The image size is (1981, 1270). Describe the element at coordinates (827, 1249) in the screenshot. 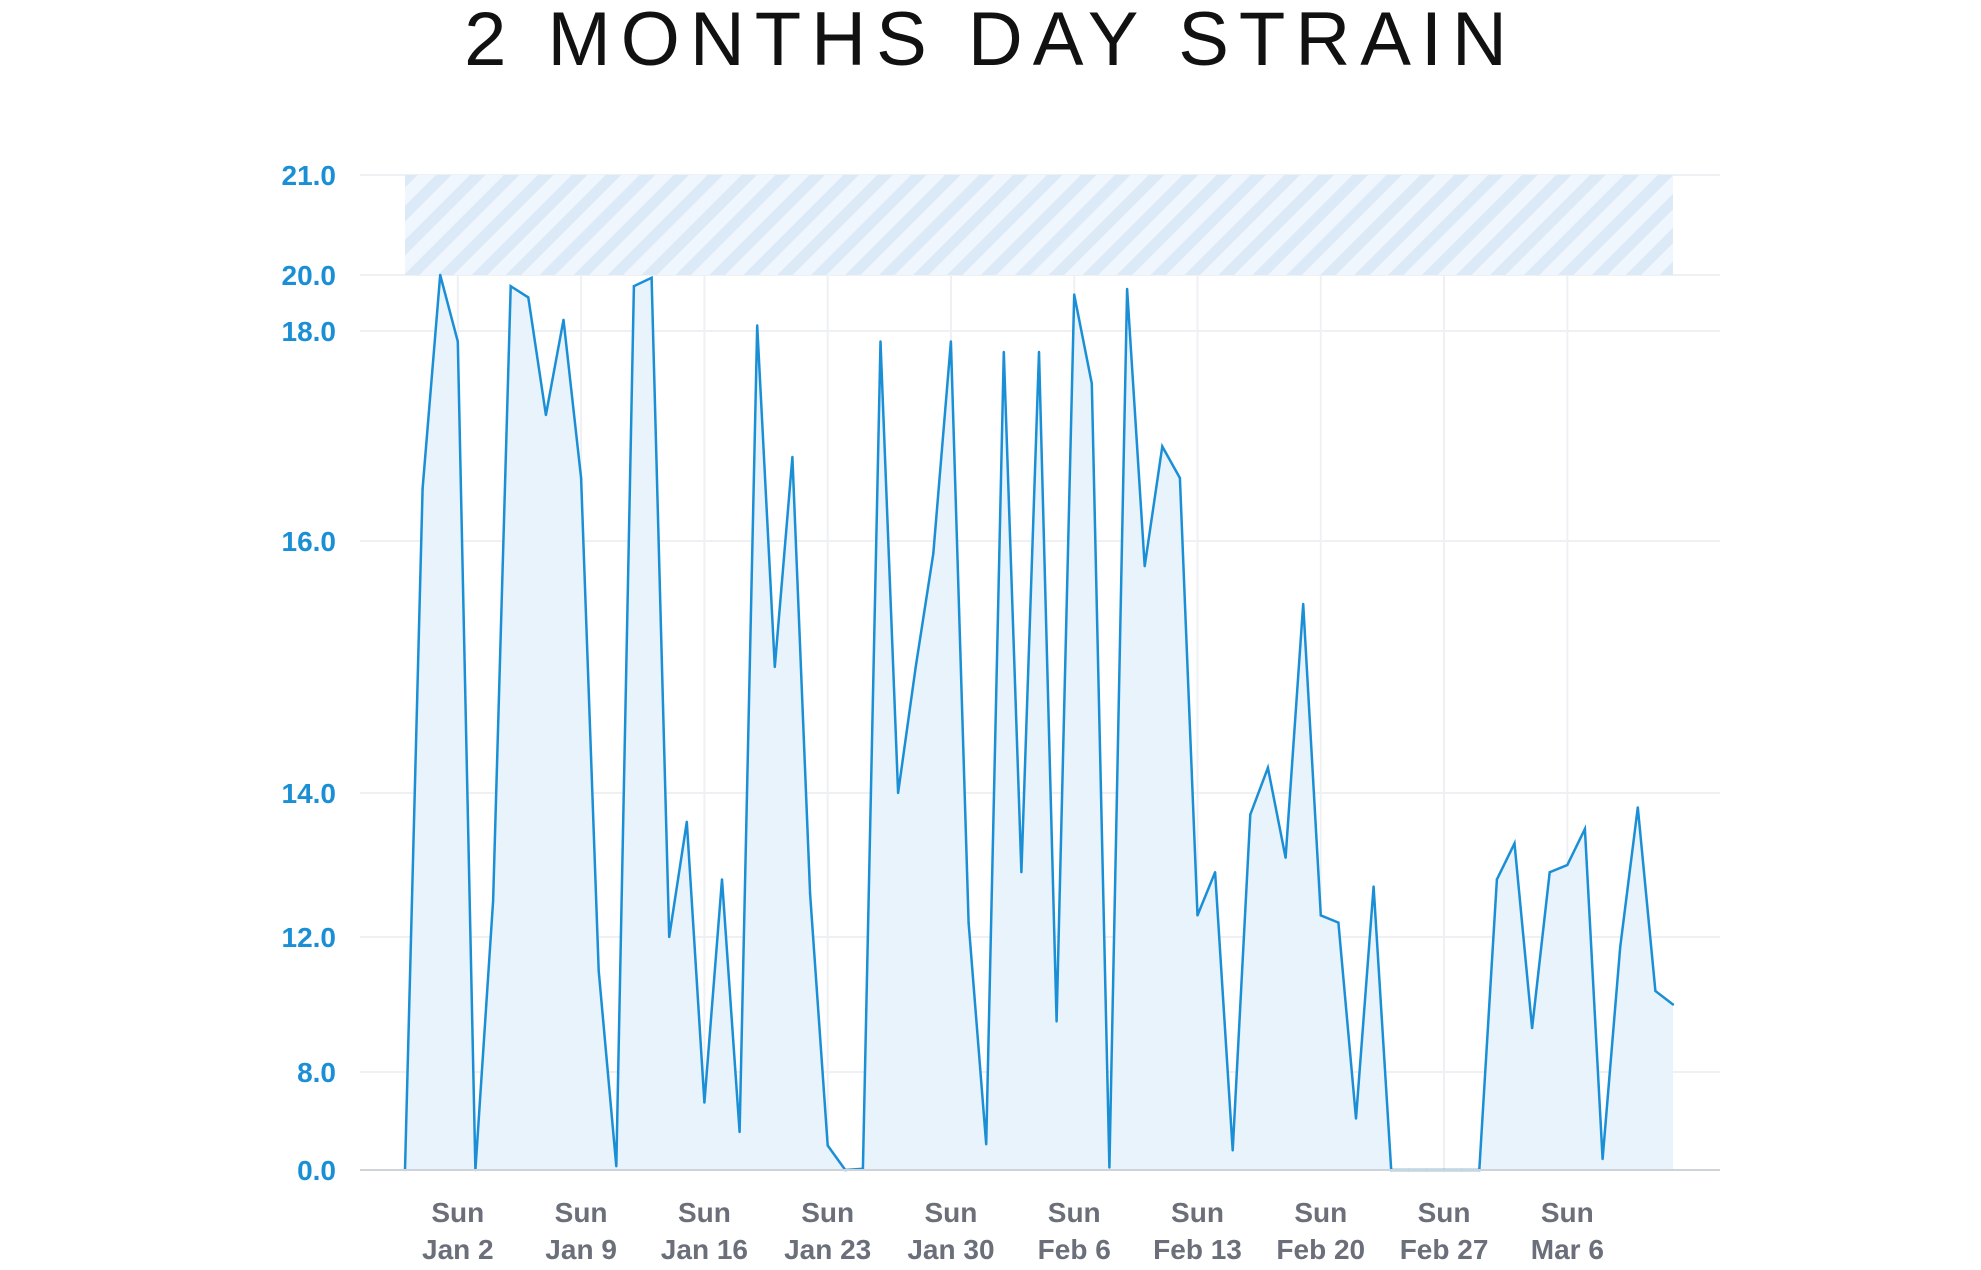

I see `x-tick-label-date: Jan 23` at that location.